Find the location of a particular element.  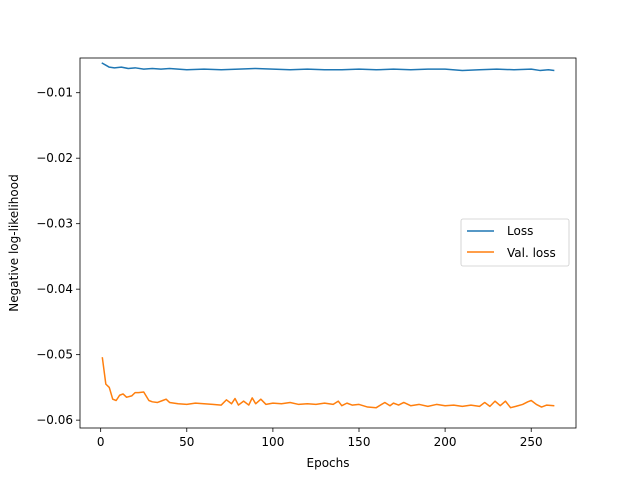

x-tick-label: 0 is located at coordinates (101, 442).